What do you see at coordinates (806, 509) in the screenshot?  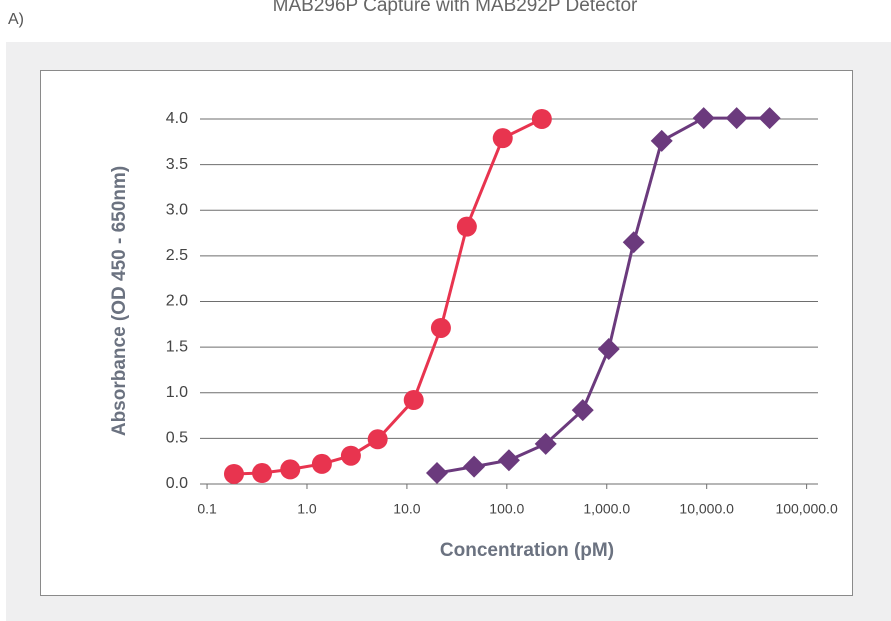 I see `x-tick-label: 100,000.0` at bounding box center [806, 509].